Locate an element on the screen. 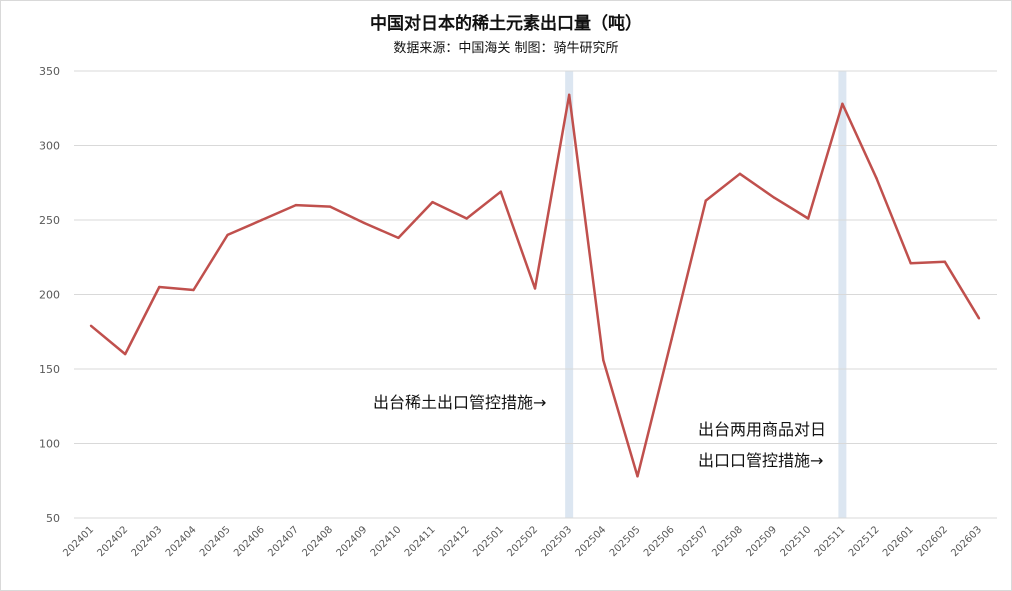 This screenshot has height=591, width=1012. x-tick-label: 202601 is located at coordinates (898, 541).